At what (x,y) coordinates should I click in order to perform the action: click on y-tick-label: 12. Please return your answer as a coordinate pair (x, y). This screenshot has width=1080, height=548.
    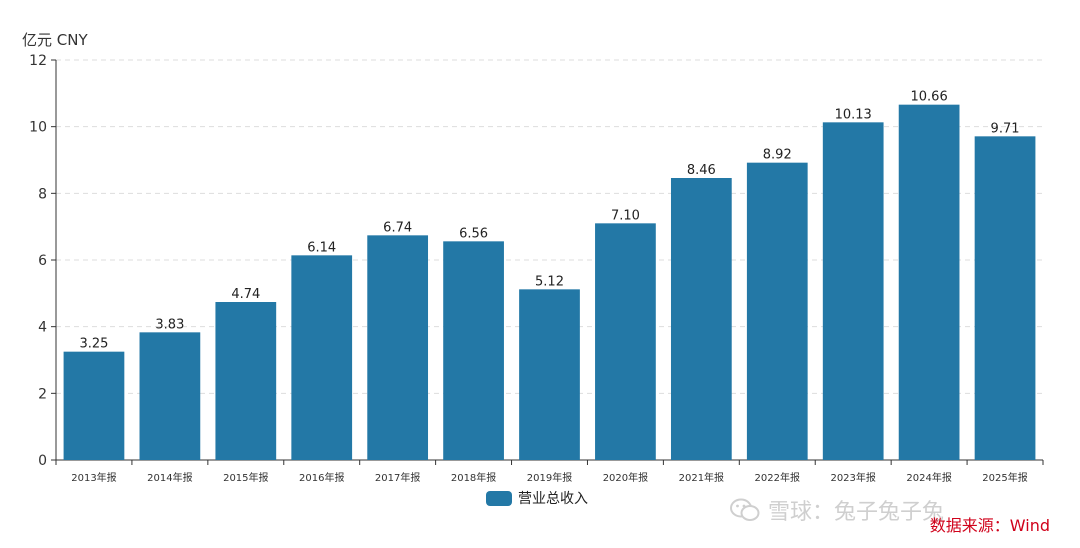
    Looking at the image, I should click on (38, 61).